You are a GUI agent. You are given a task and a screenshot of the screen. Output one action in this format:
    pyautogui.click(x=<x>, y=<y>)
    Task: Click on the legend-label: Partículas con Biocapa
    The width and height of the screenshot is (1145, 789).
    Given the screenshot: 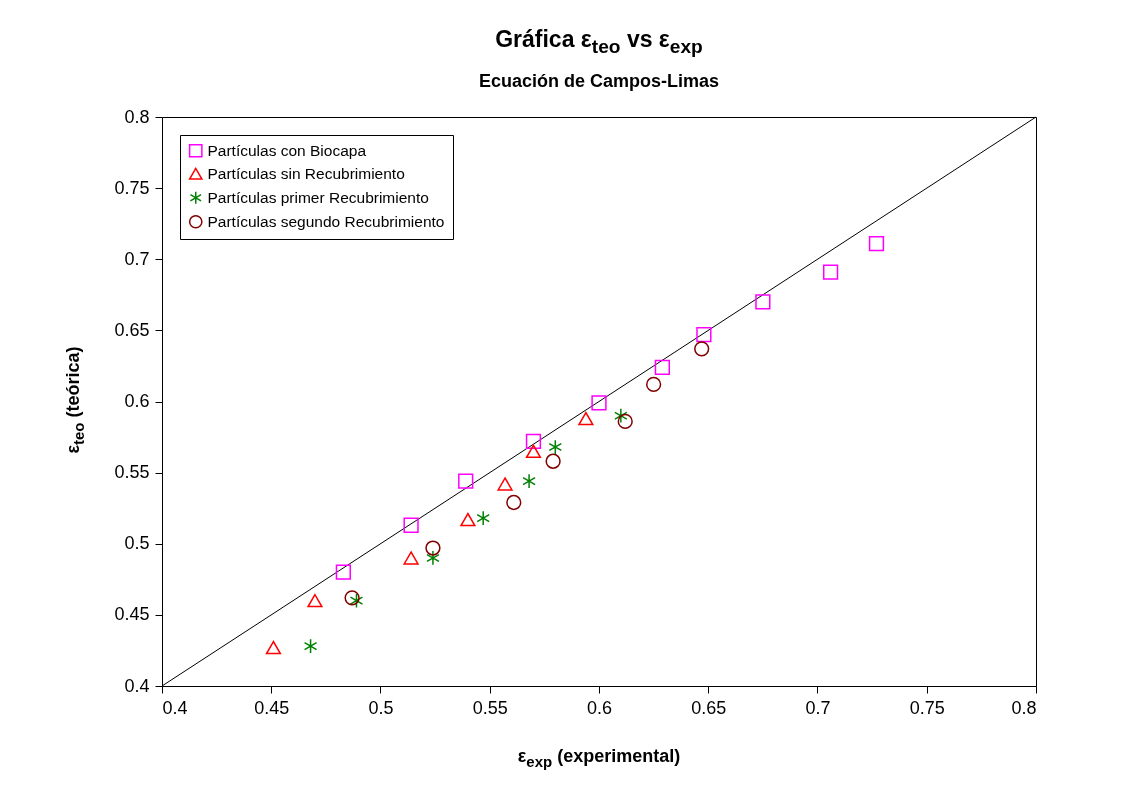 What is the action you would take?
    pyautogui.click(x=287, y=150)
    